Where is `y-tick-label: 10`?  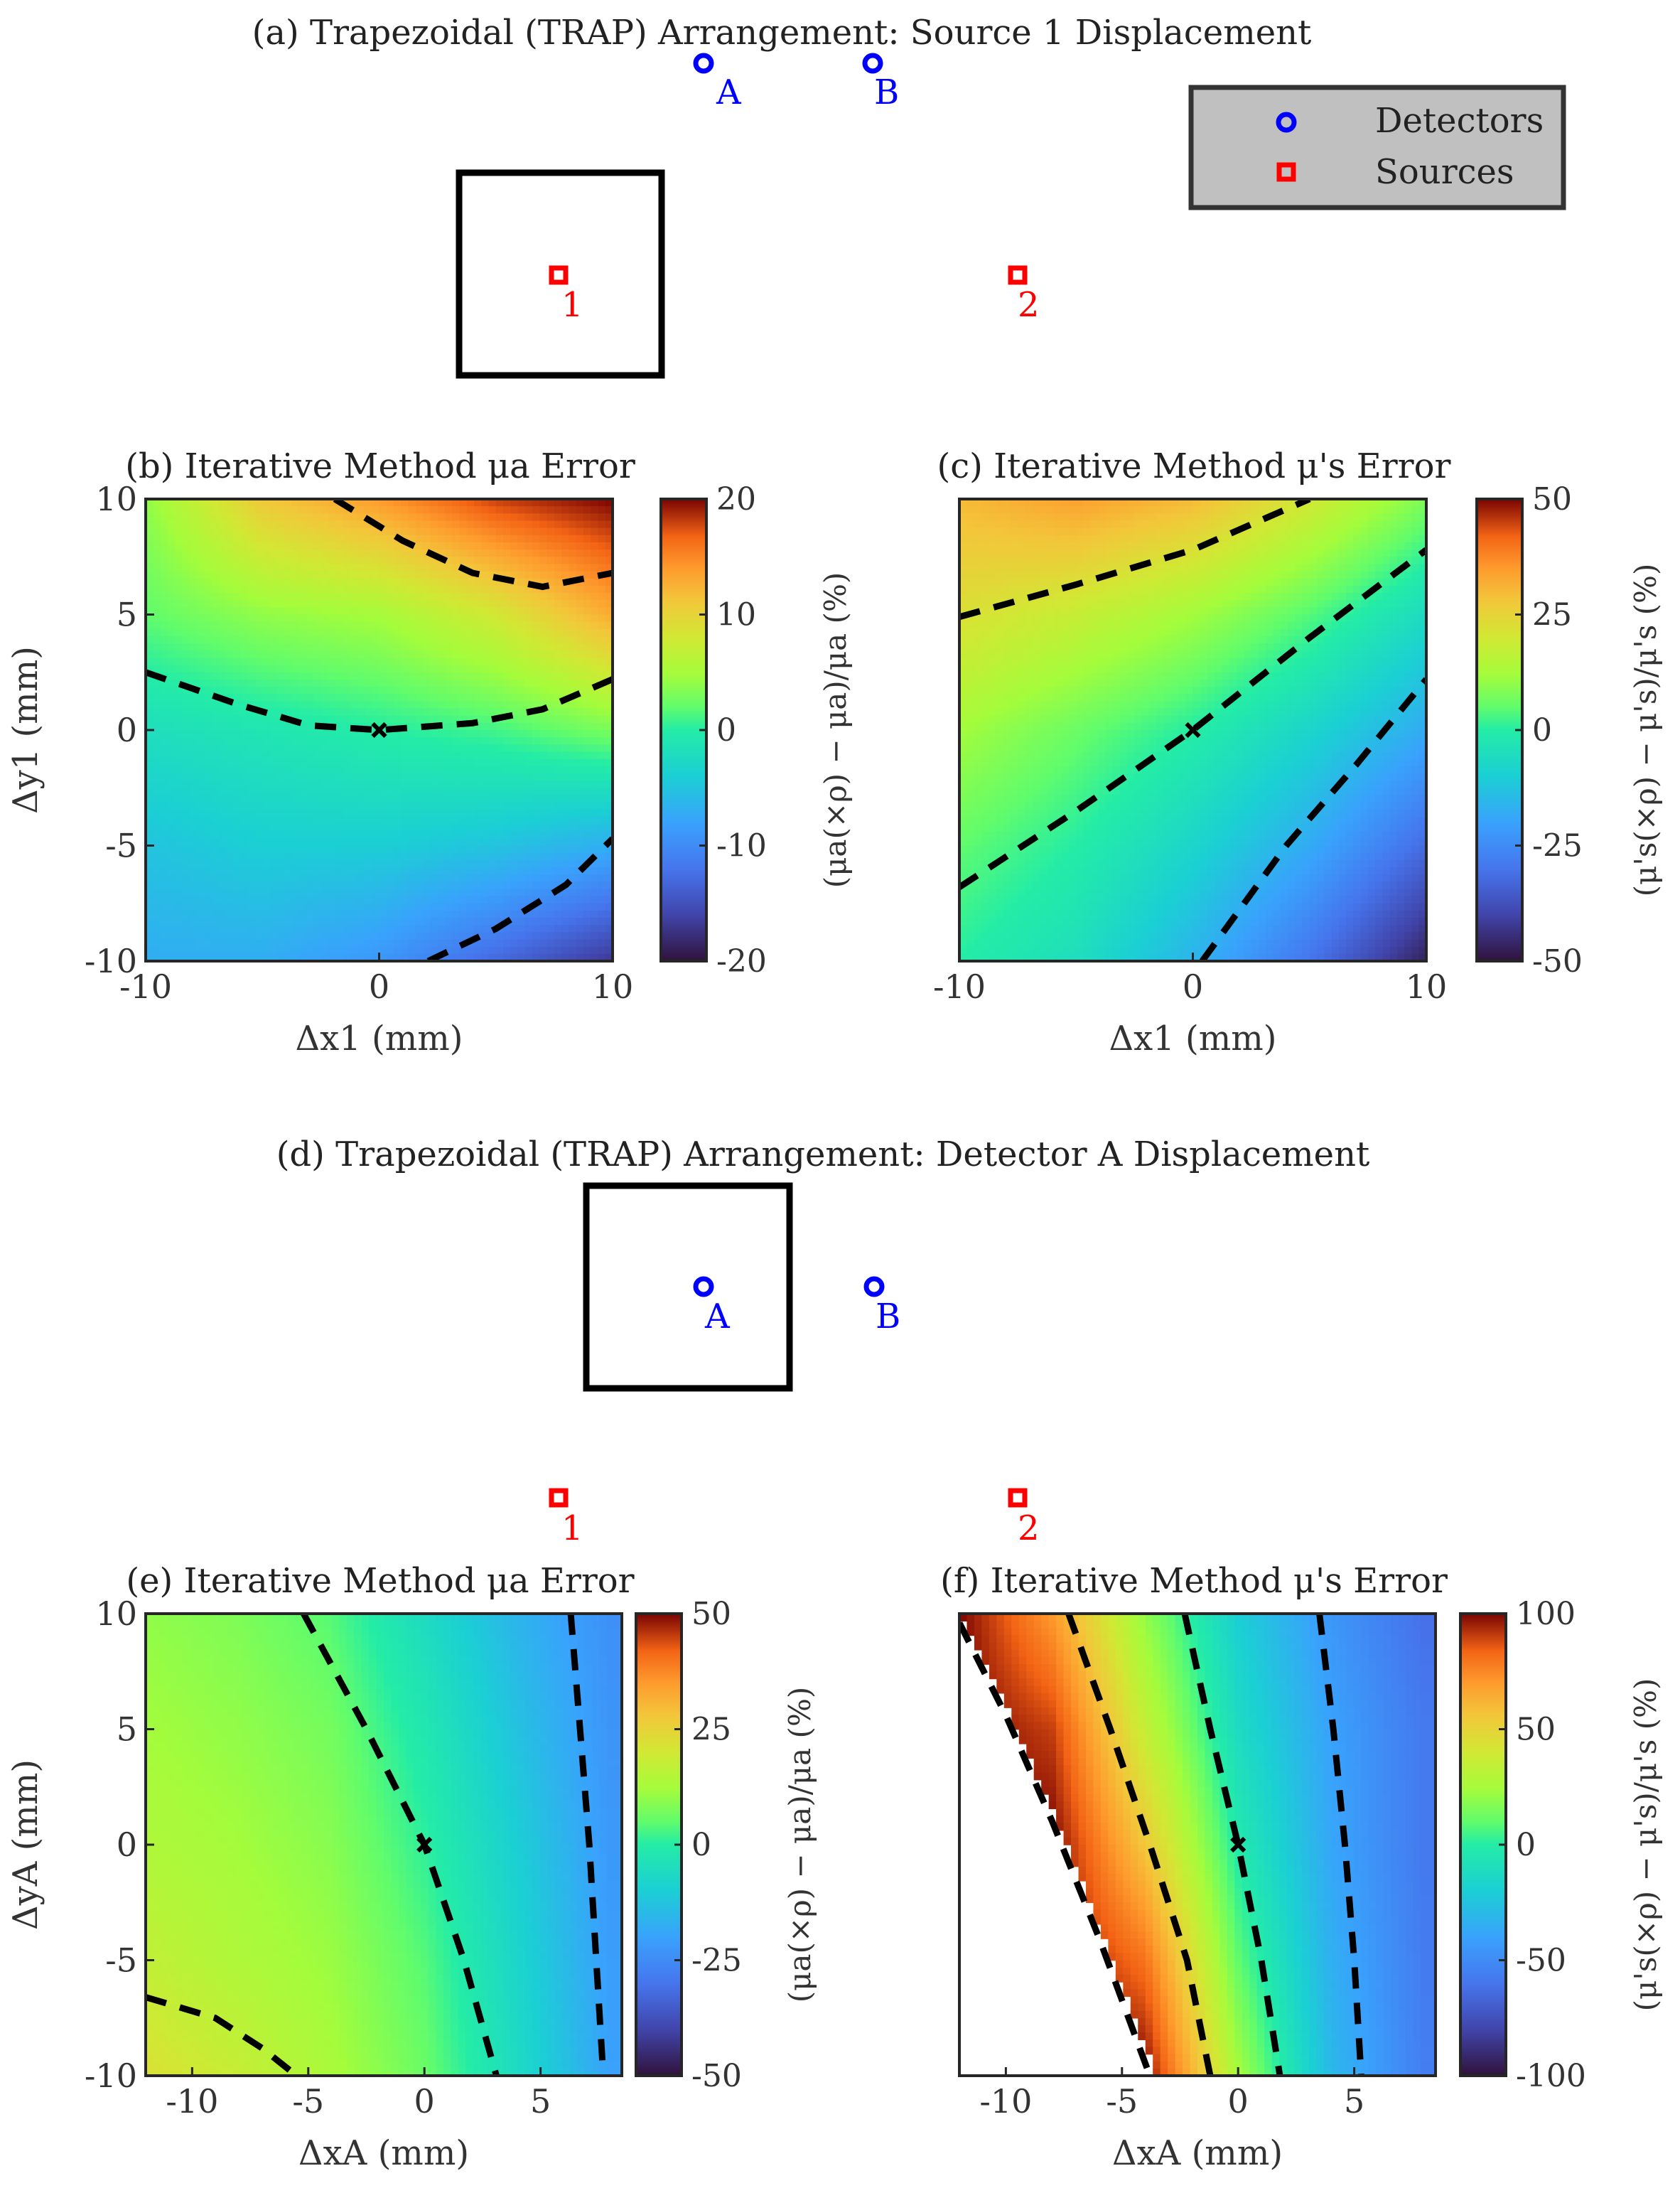
y-tick-label: 10 is located at coordinates (116, 1613).